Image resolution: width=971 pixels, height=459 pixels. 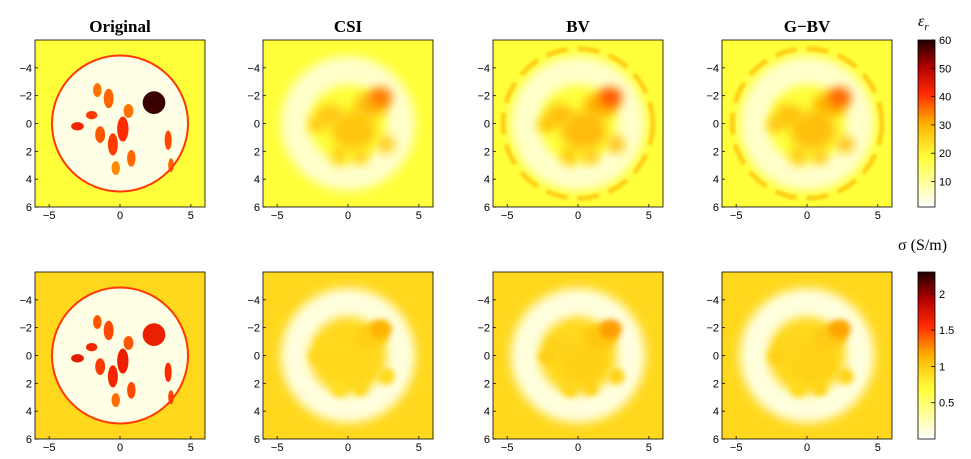 What do you see at coordinates (945, 69) in the screenshot?
I see `colorbar-tick-label: 50` at bounding box center [945, 69].